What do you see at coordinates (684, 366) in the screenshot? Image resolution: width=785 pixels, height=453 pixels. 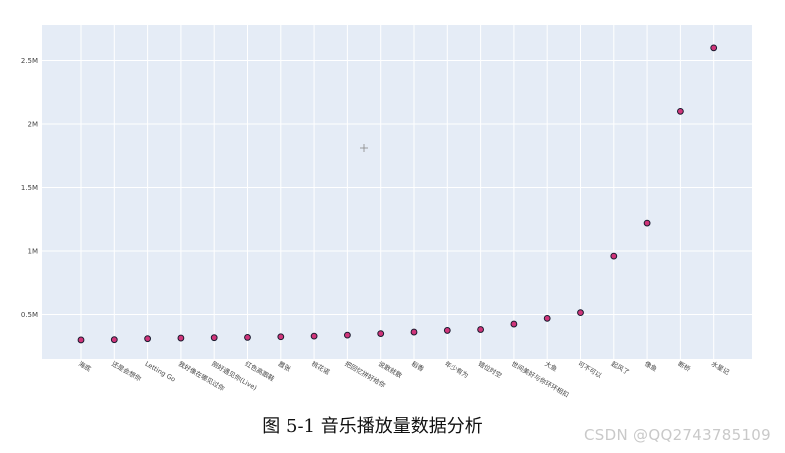 I see `x-tick-label: 断桥` at bounding box center [684, 366].